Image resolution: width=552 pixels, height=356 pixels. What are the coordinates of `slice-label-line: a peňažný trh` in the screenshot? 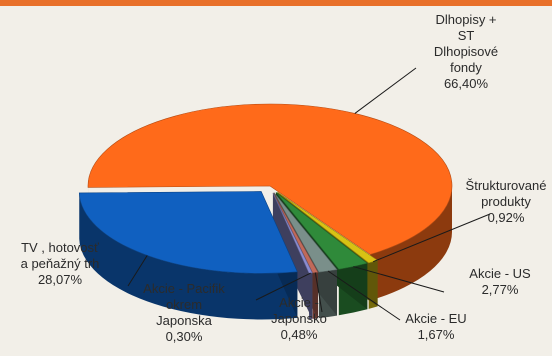 It's located at (60, 263).